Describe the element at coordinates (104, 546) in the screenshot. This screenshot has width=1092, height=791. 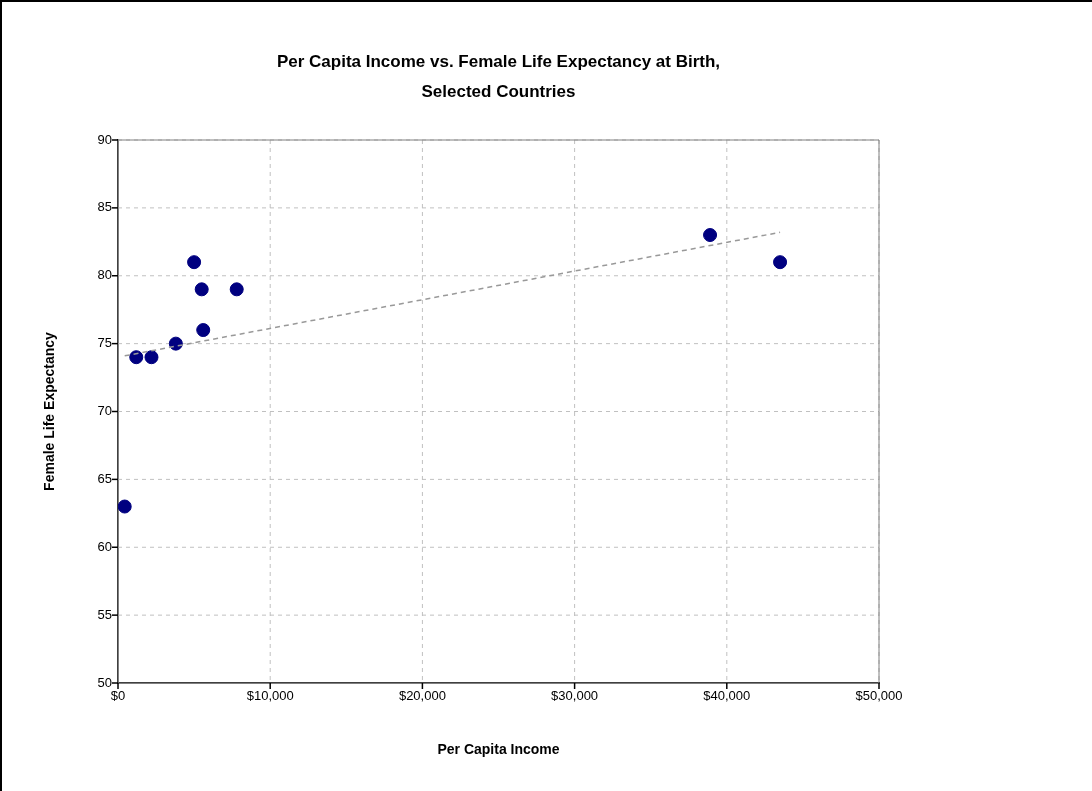
I see `y-tick-label: 60` at that location.